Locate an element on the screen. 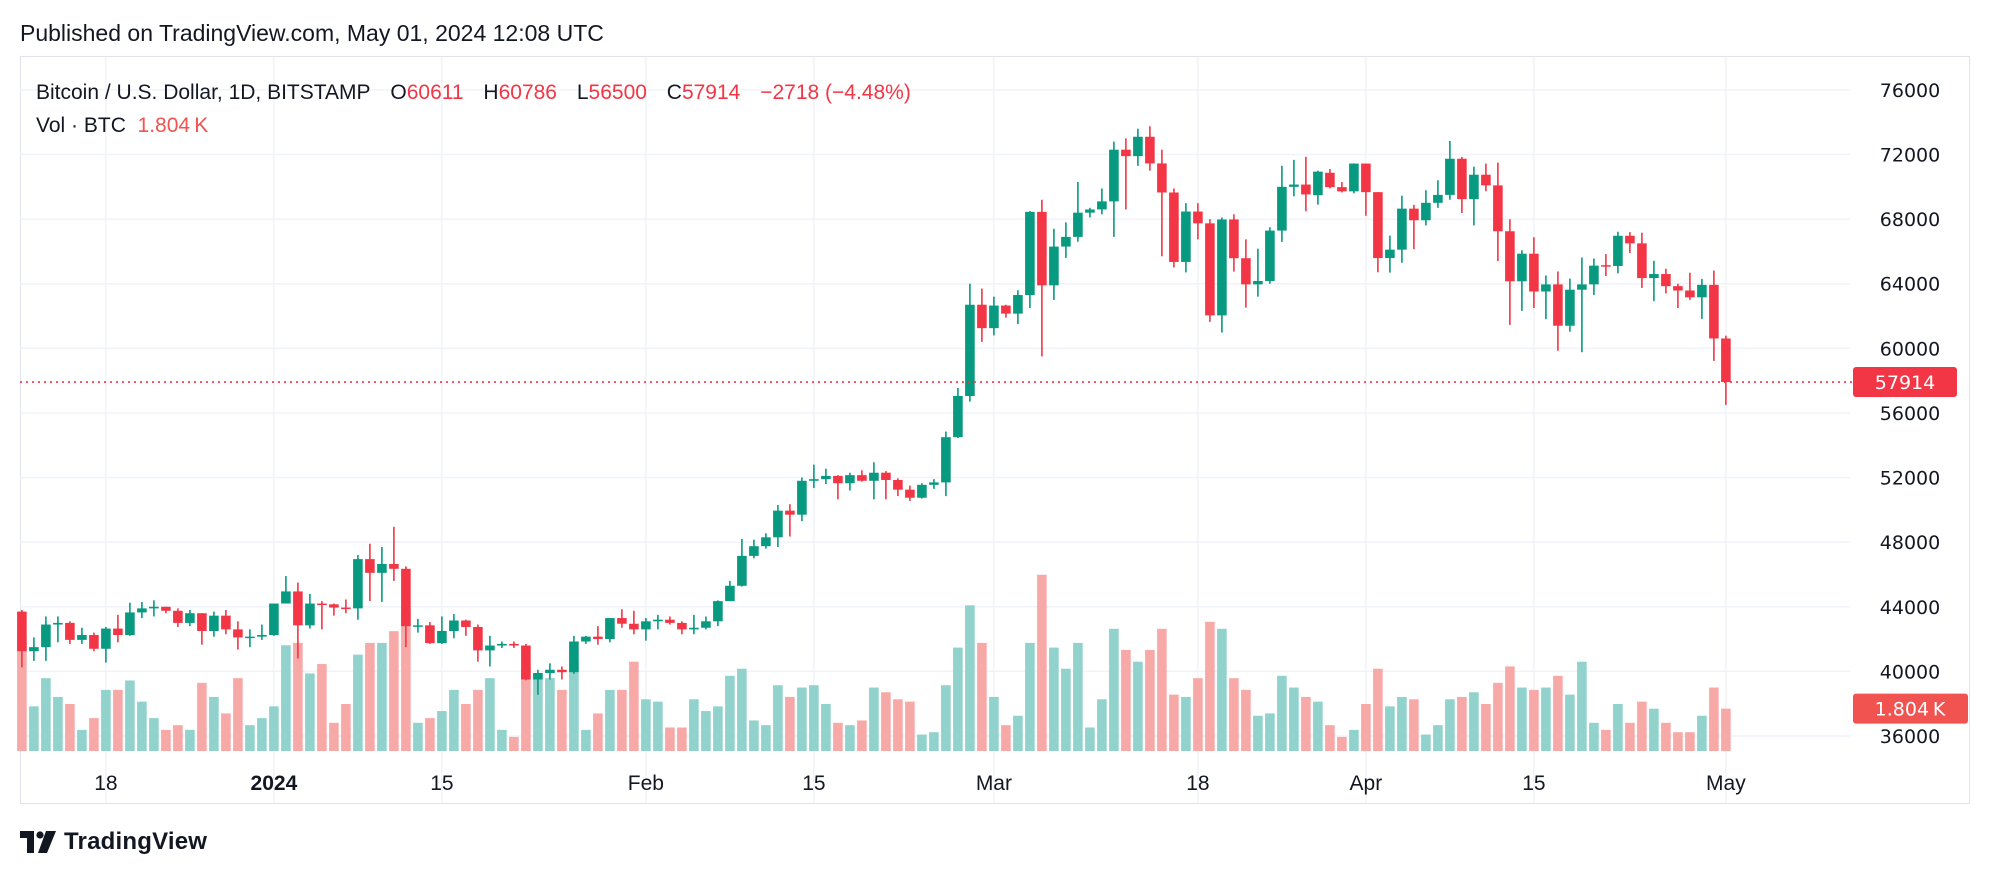  date-tick-label: 18 is located at coordinates (1197, 783).